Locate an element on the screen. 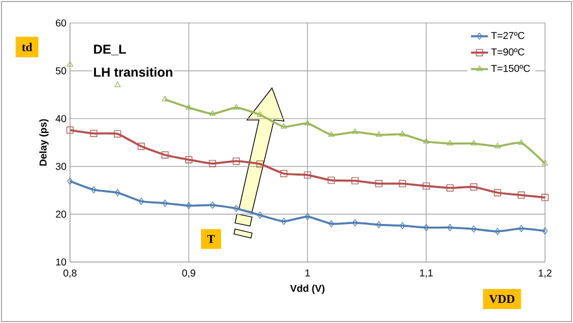  y-tick-label: 60 is located at coordinates (61, 23).